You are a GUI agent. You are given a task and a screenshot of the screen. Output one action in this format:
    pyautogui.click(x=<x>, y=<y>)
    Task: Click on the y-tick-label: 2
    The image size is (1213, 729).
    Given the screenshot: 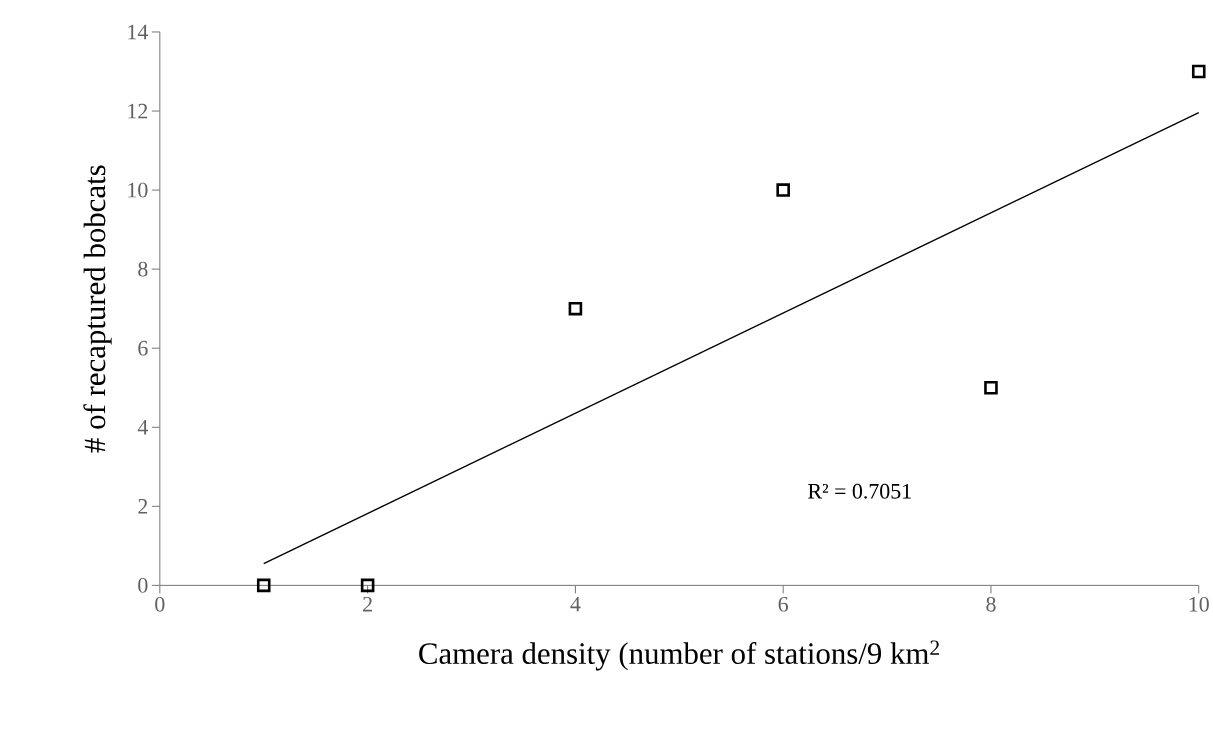 What is the action you would take?
    pyautogui.click(x=143, y=506)
    